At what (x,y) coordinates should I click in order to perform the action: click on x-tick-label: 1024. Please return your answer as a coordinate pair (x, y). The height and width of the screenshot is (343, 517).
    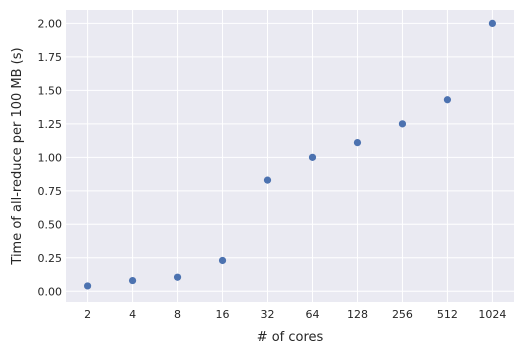
    Looking at the image, I should click on (492, 314).